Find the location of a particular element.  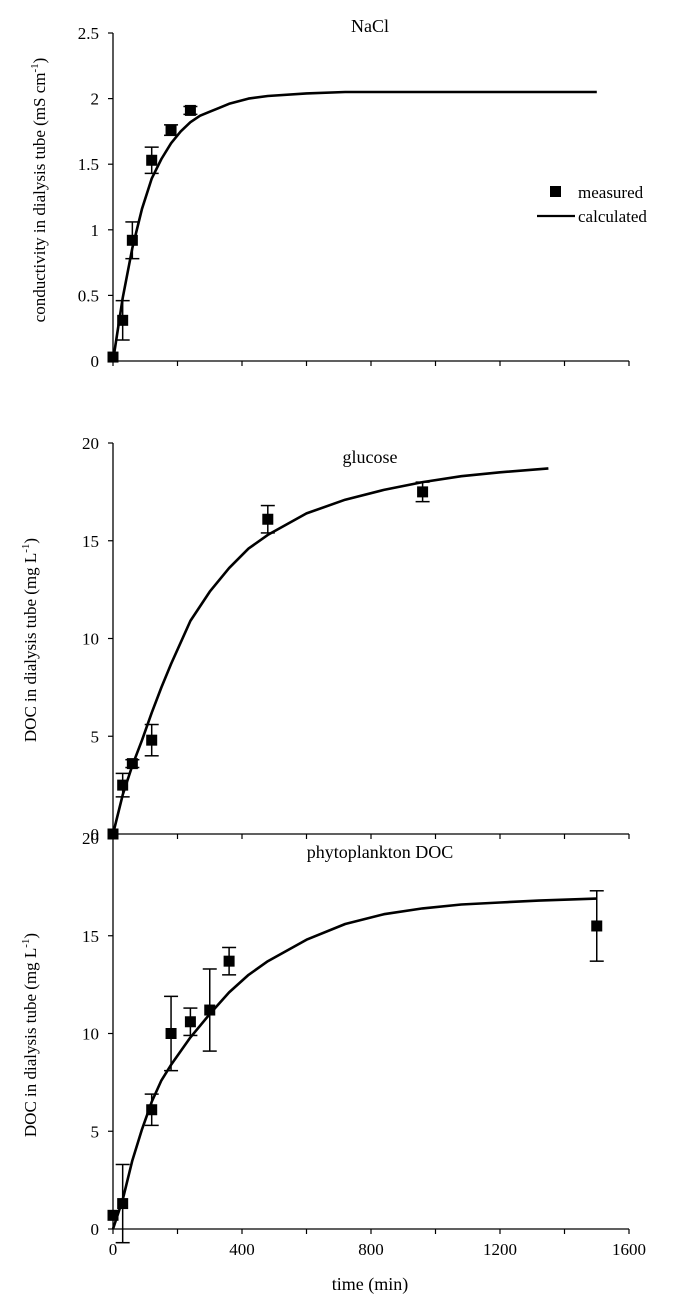

legend-marker-measured is located at coordinates (555, 191).